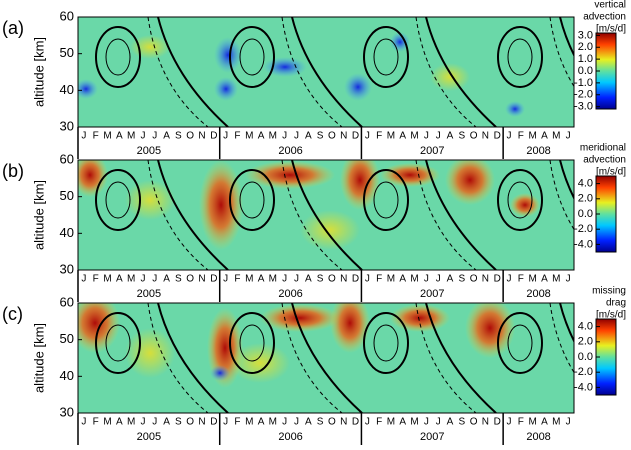  I want to click on y-axis-label: altitude [km], so click(38, 358).